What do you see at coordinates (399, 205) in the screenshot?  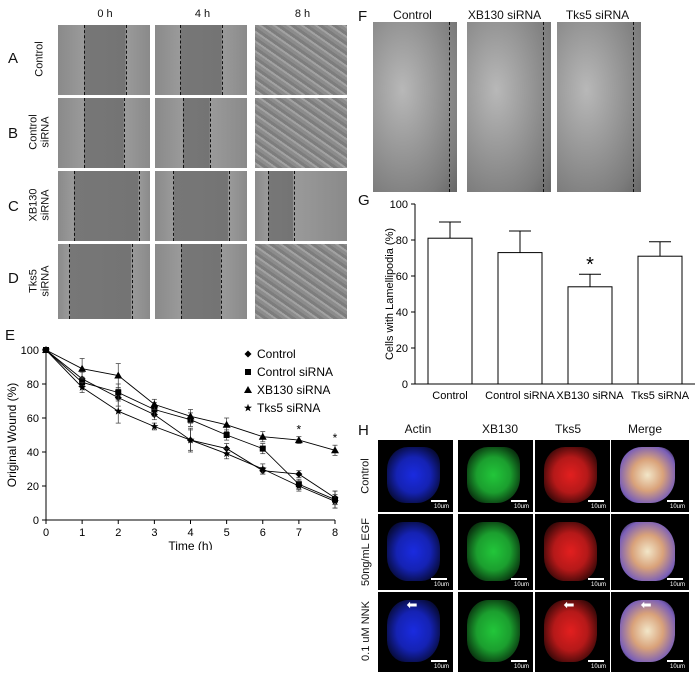 I see `y-tick-label: 100` at bounding box center [399, 205].